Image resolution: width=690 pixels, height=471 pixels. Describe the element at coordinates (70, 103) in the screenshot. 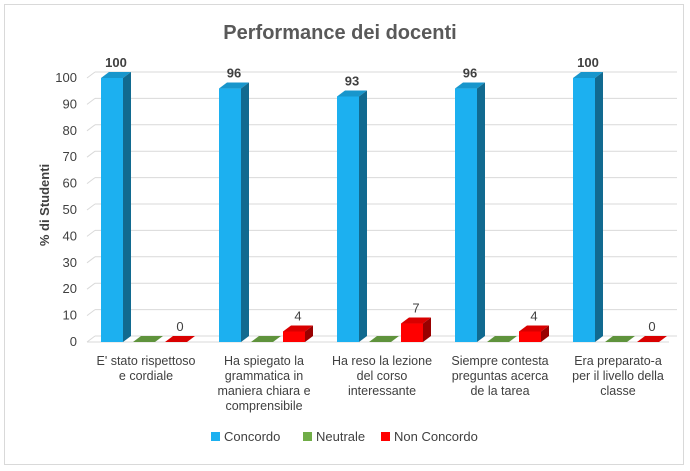

I see `y-tick-label: 90` at that location.